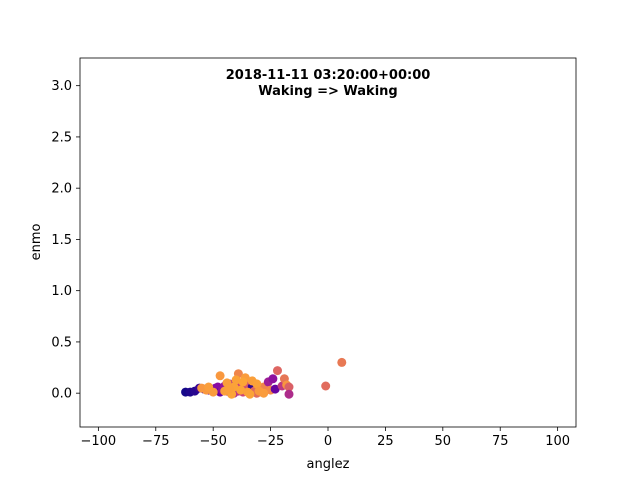  I want to click on chart-title-line-2: Waking => Waking, so click(327, 91).